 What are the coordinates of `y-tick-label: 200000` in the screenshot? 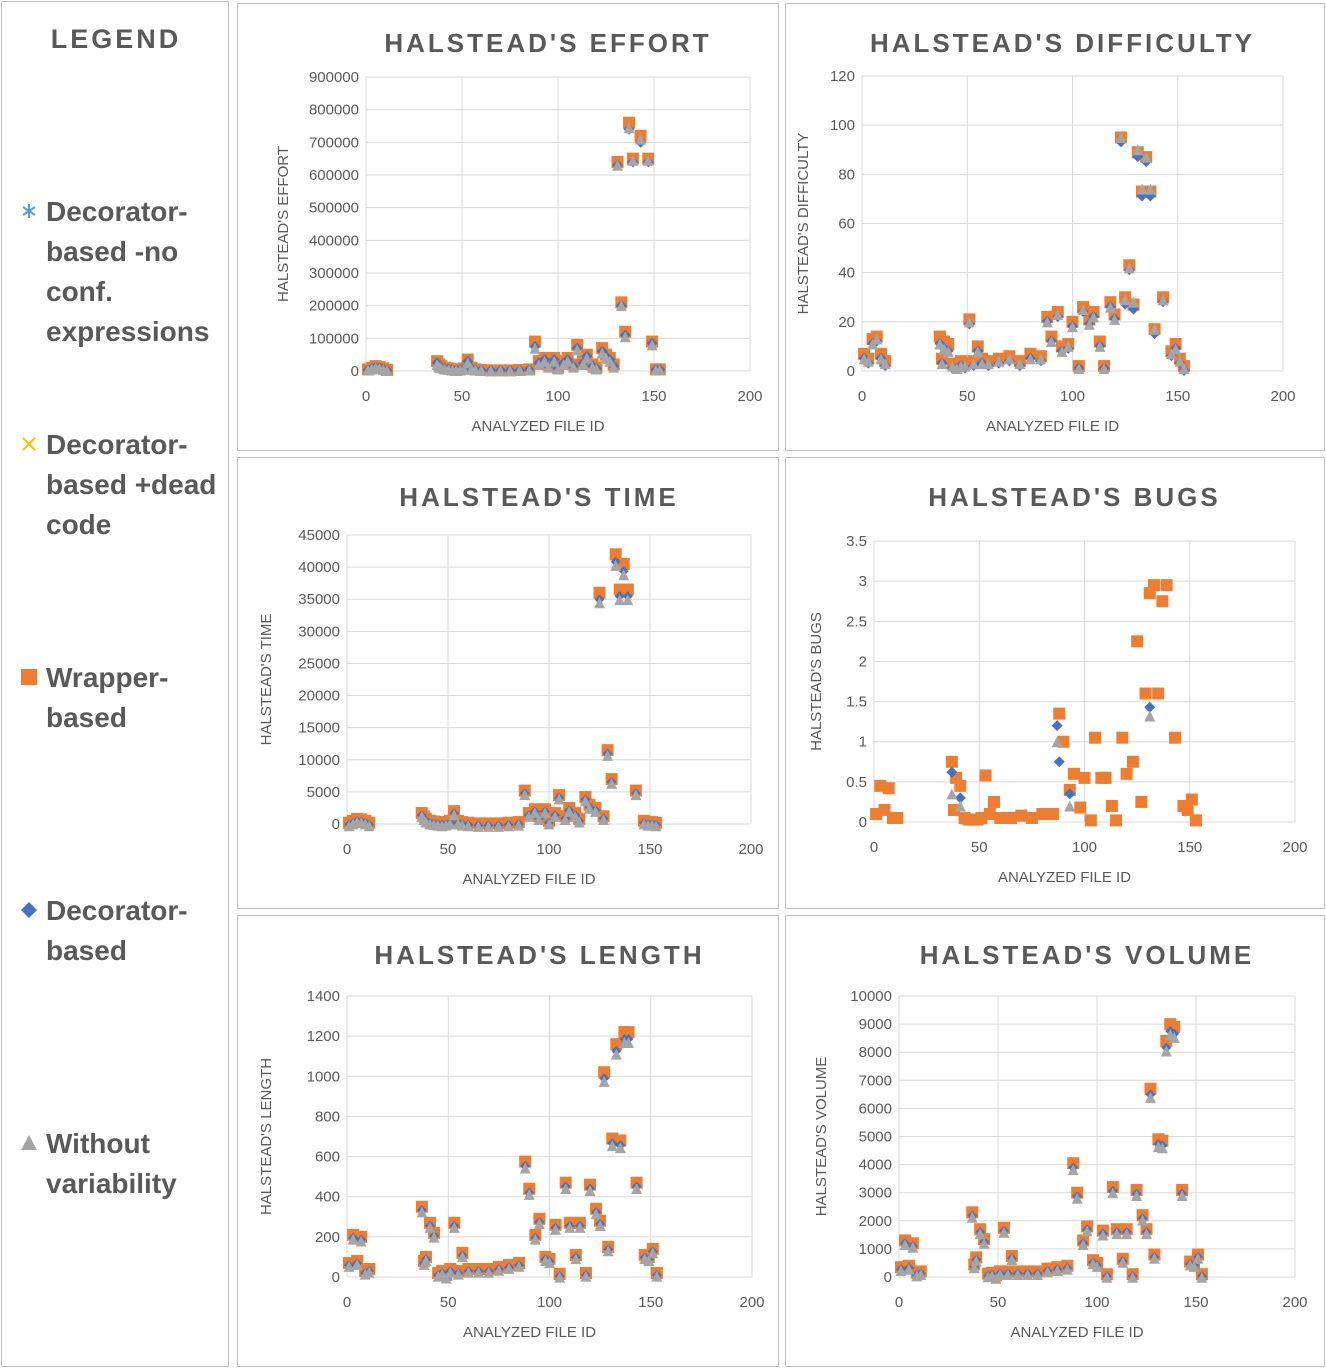 It's located at (334, 306).